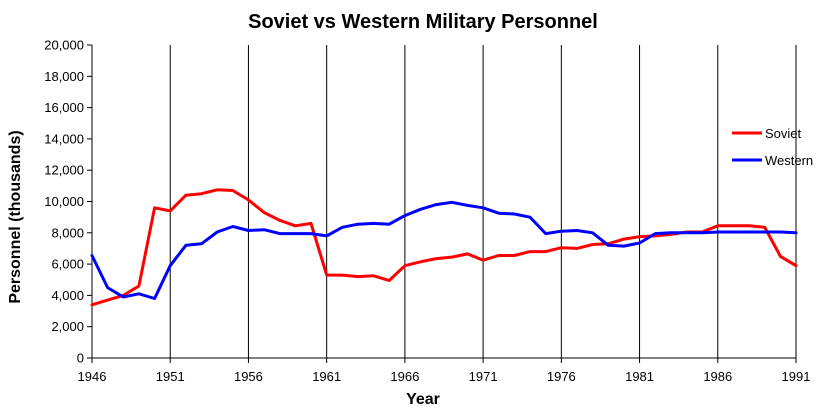 The height and width of the screenshot is (410, 827). Describe the element at coordinates (15, 216) in the screenshot. I see `y-axis-title: Personnel (thousands)` at that location.